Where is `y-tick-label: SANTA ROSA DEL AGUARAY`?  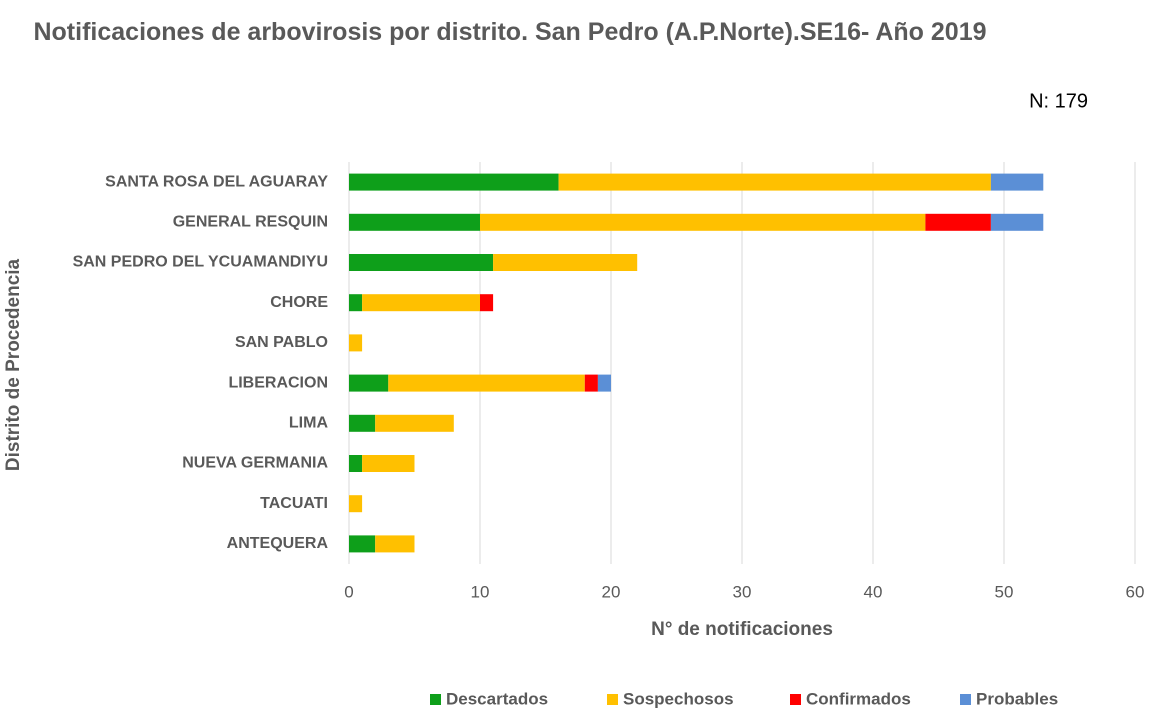
y-tick-label: SANTA ROSA DEL AGUARAY is located at coordinates (216, 181).